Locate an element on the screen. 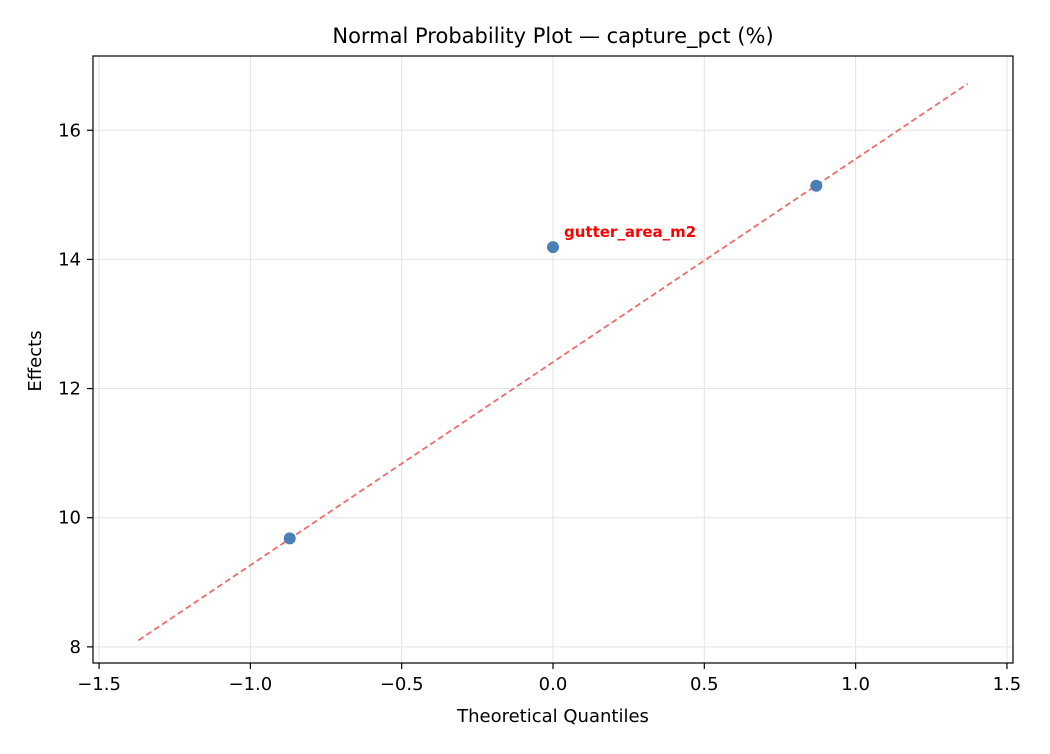 Image resolution: width=1050 pixels, height=754 pixels. x-tick-label: 0.5 is located at coordinates (704, 684).